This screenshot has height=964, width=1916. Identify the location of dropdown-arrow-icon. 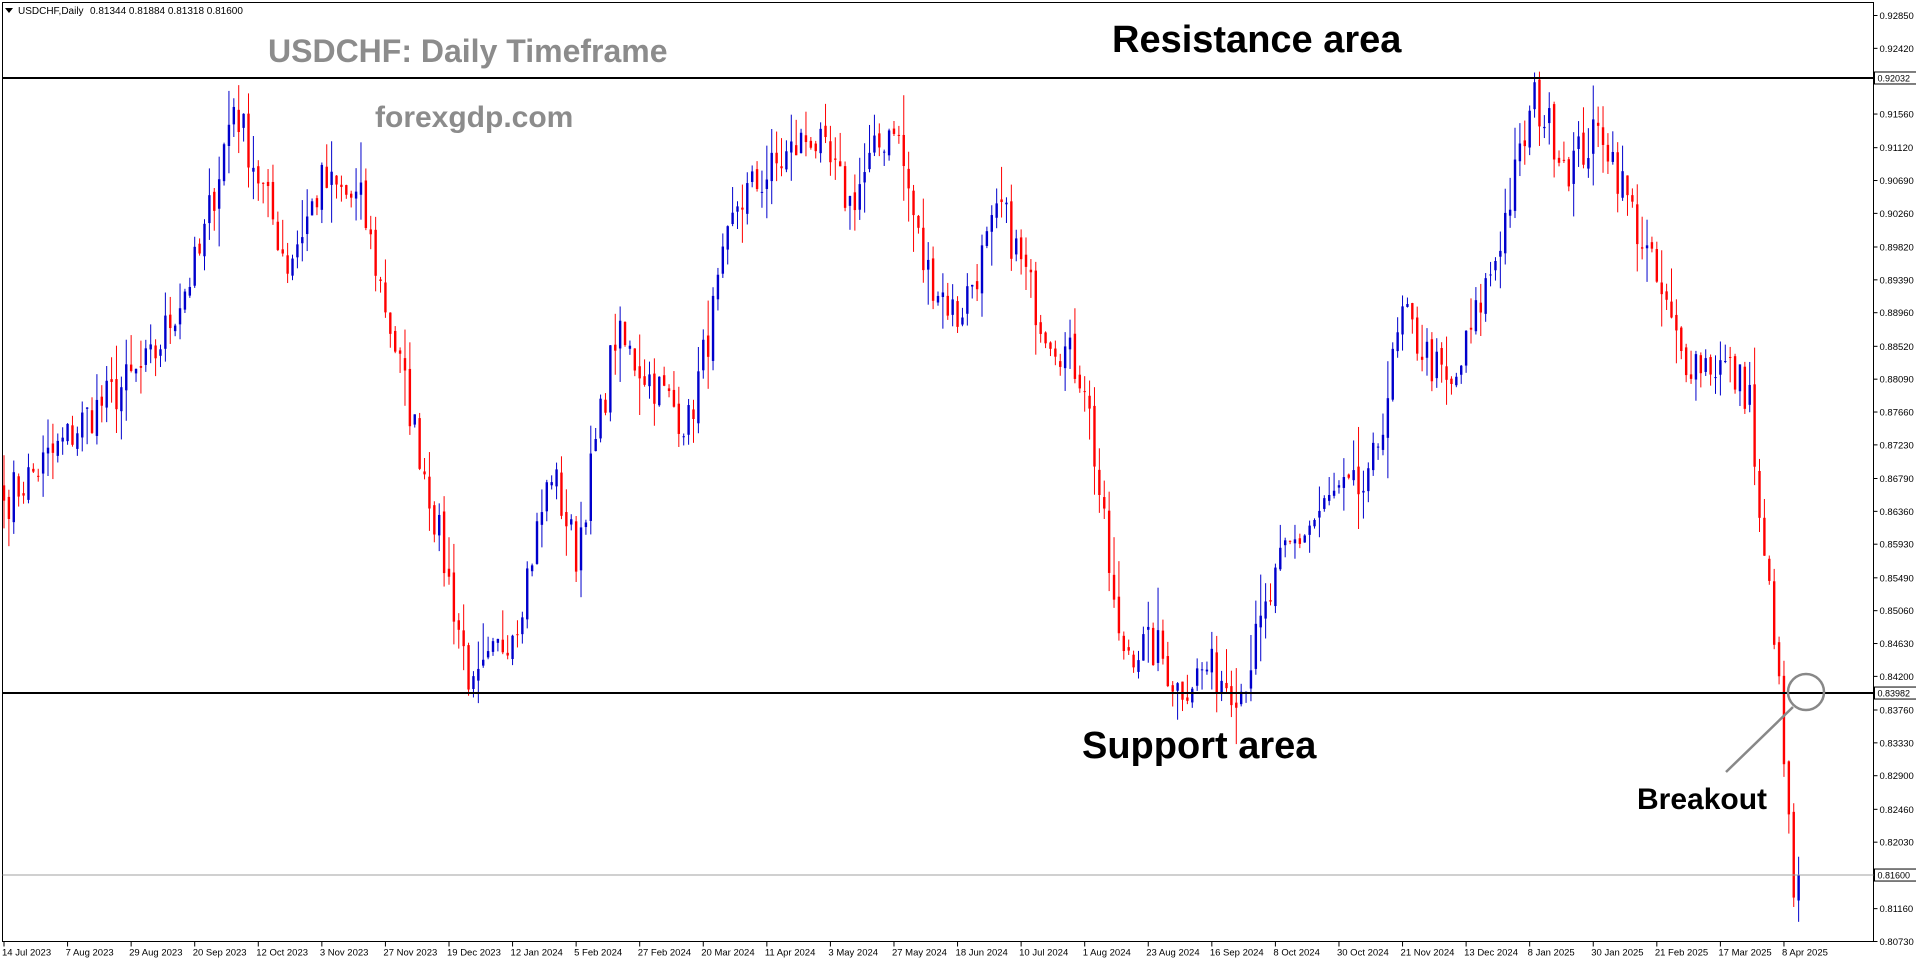
(9, 10).